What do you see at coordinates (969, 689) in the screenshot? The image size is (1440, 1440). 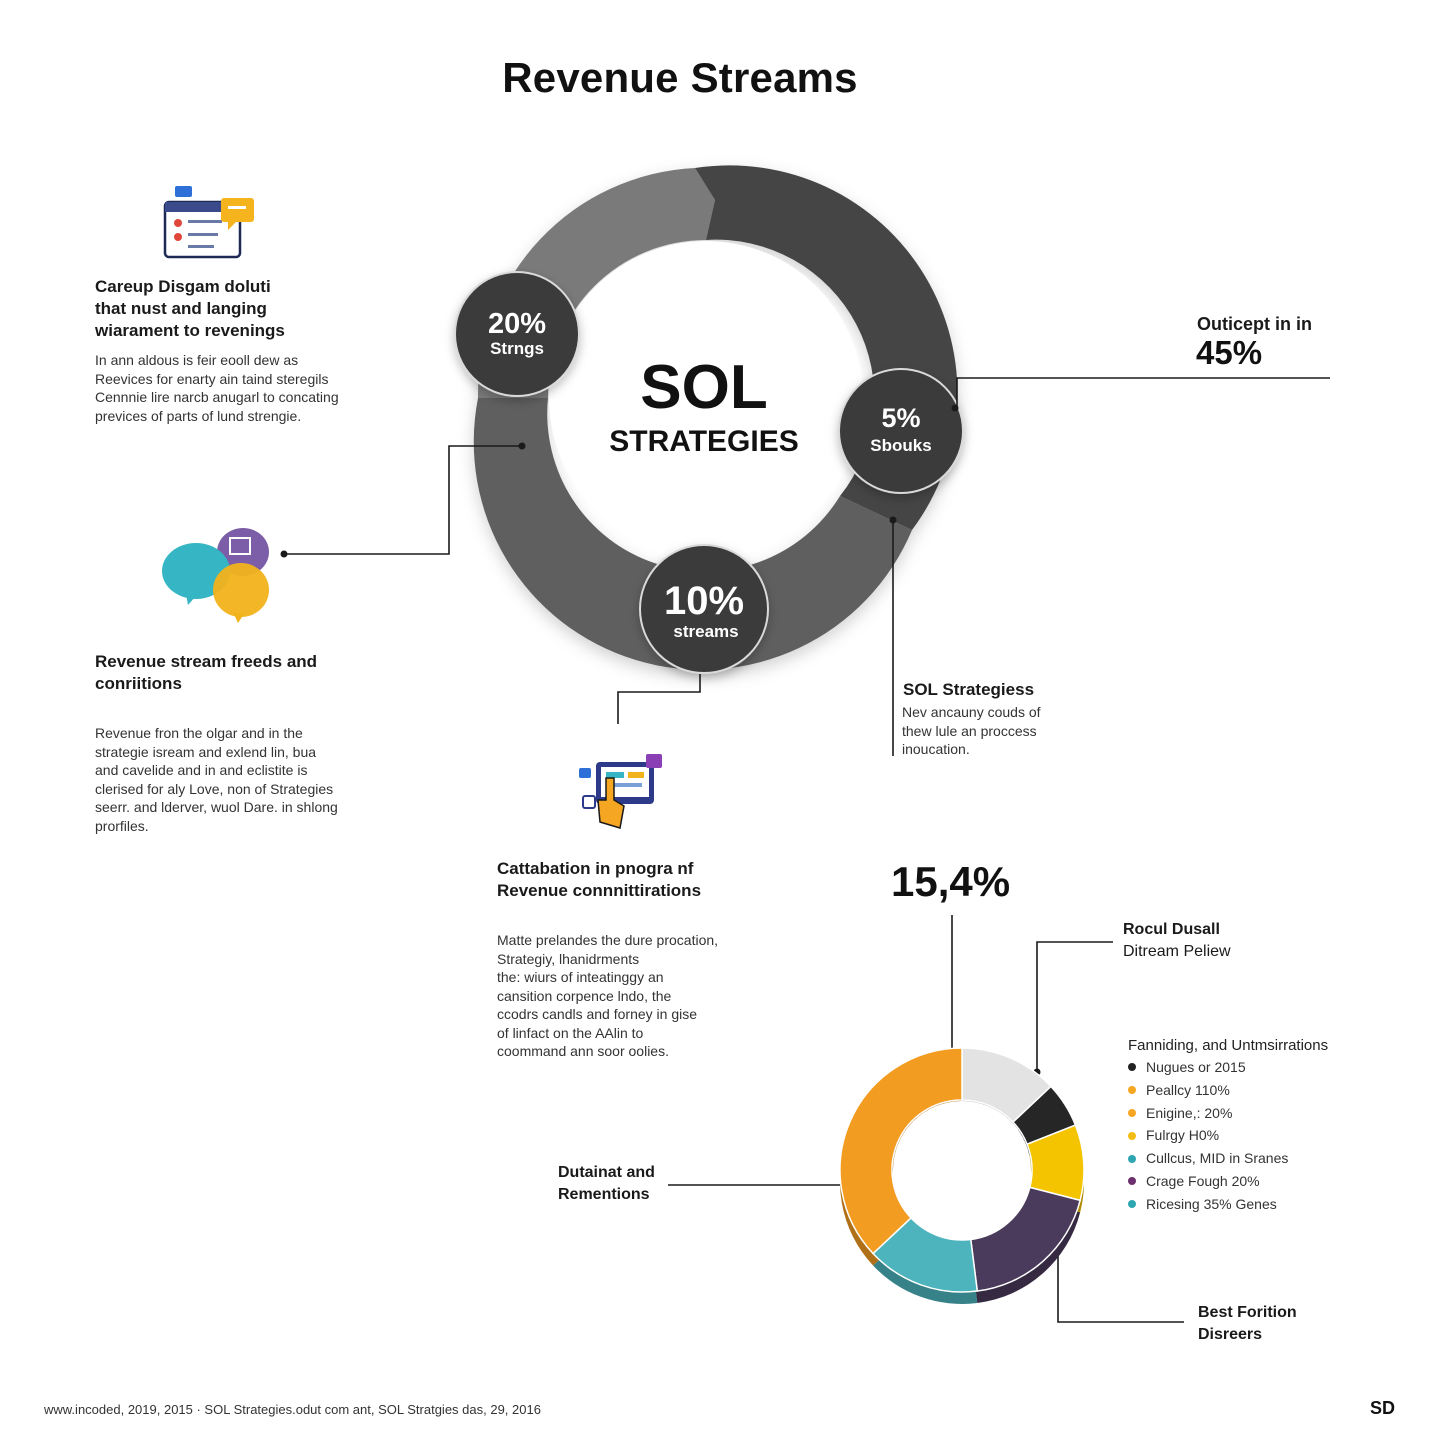 I see `sol-block-heading: SOL Strategiess` at bounding box center [969, 689].